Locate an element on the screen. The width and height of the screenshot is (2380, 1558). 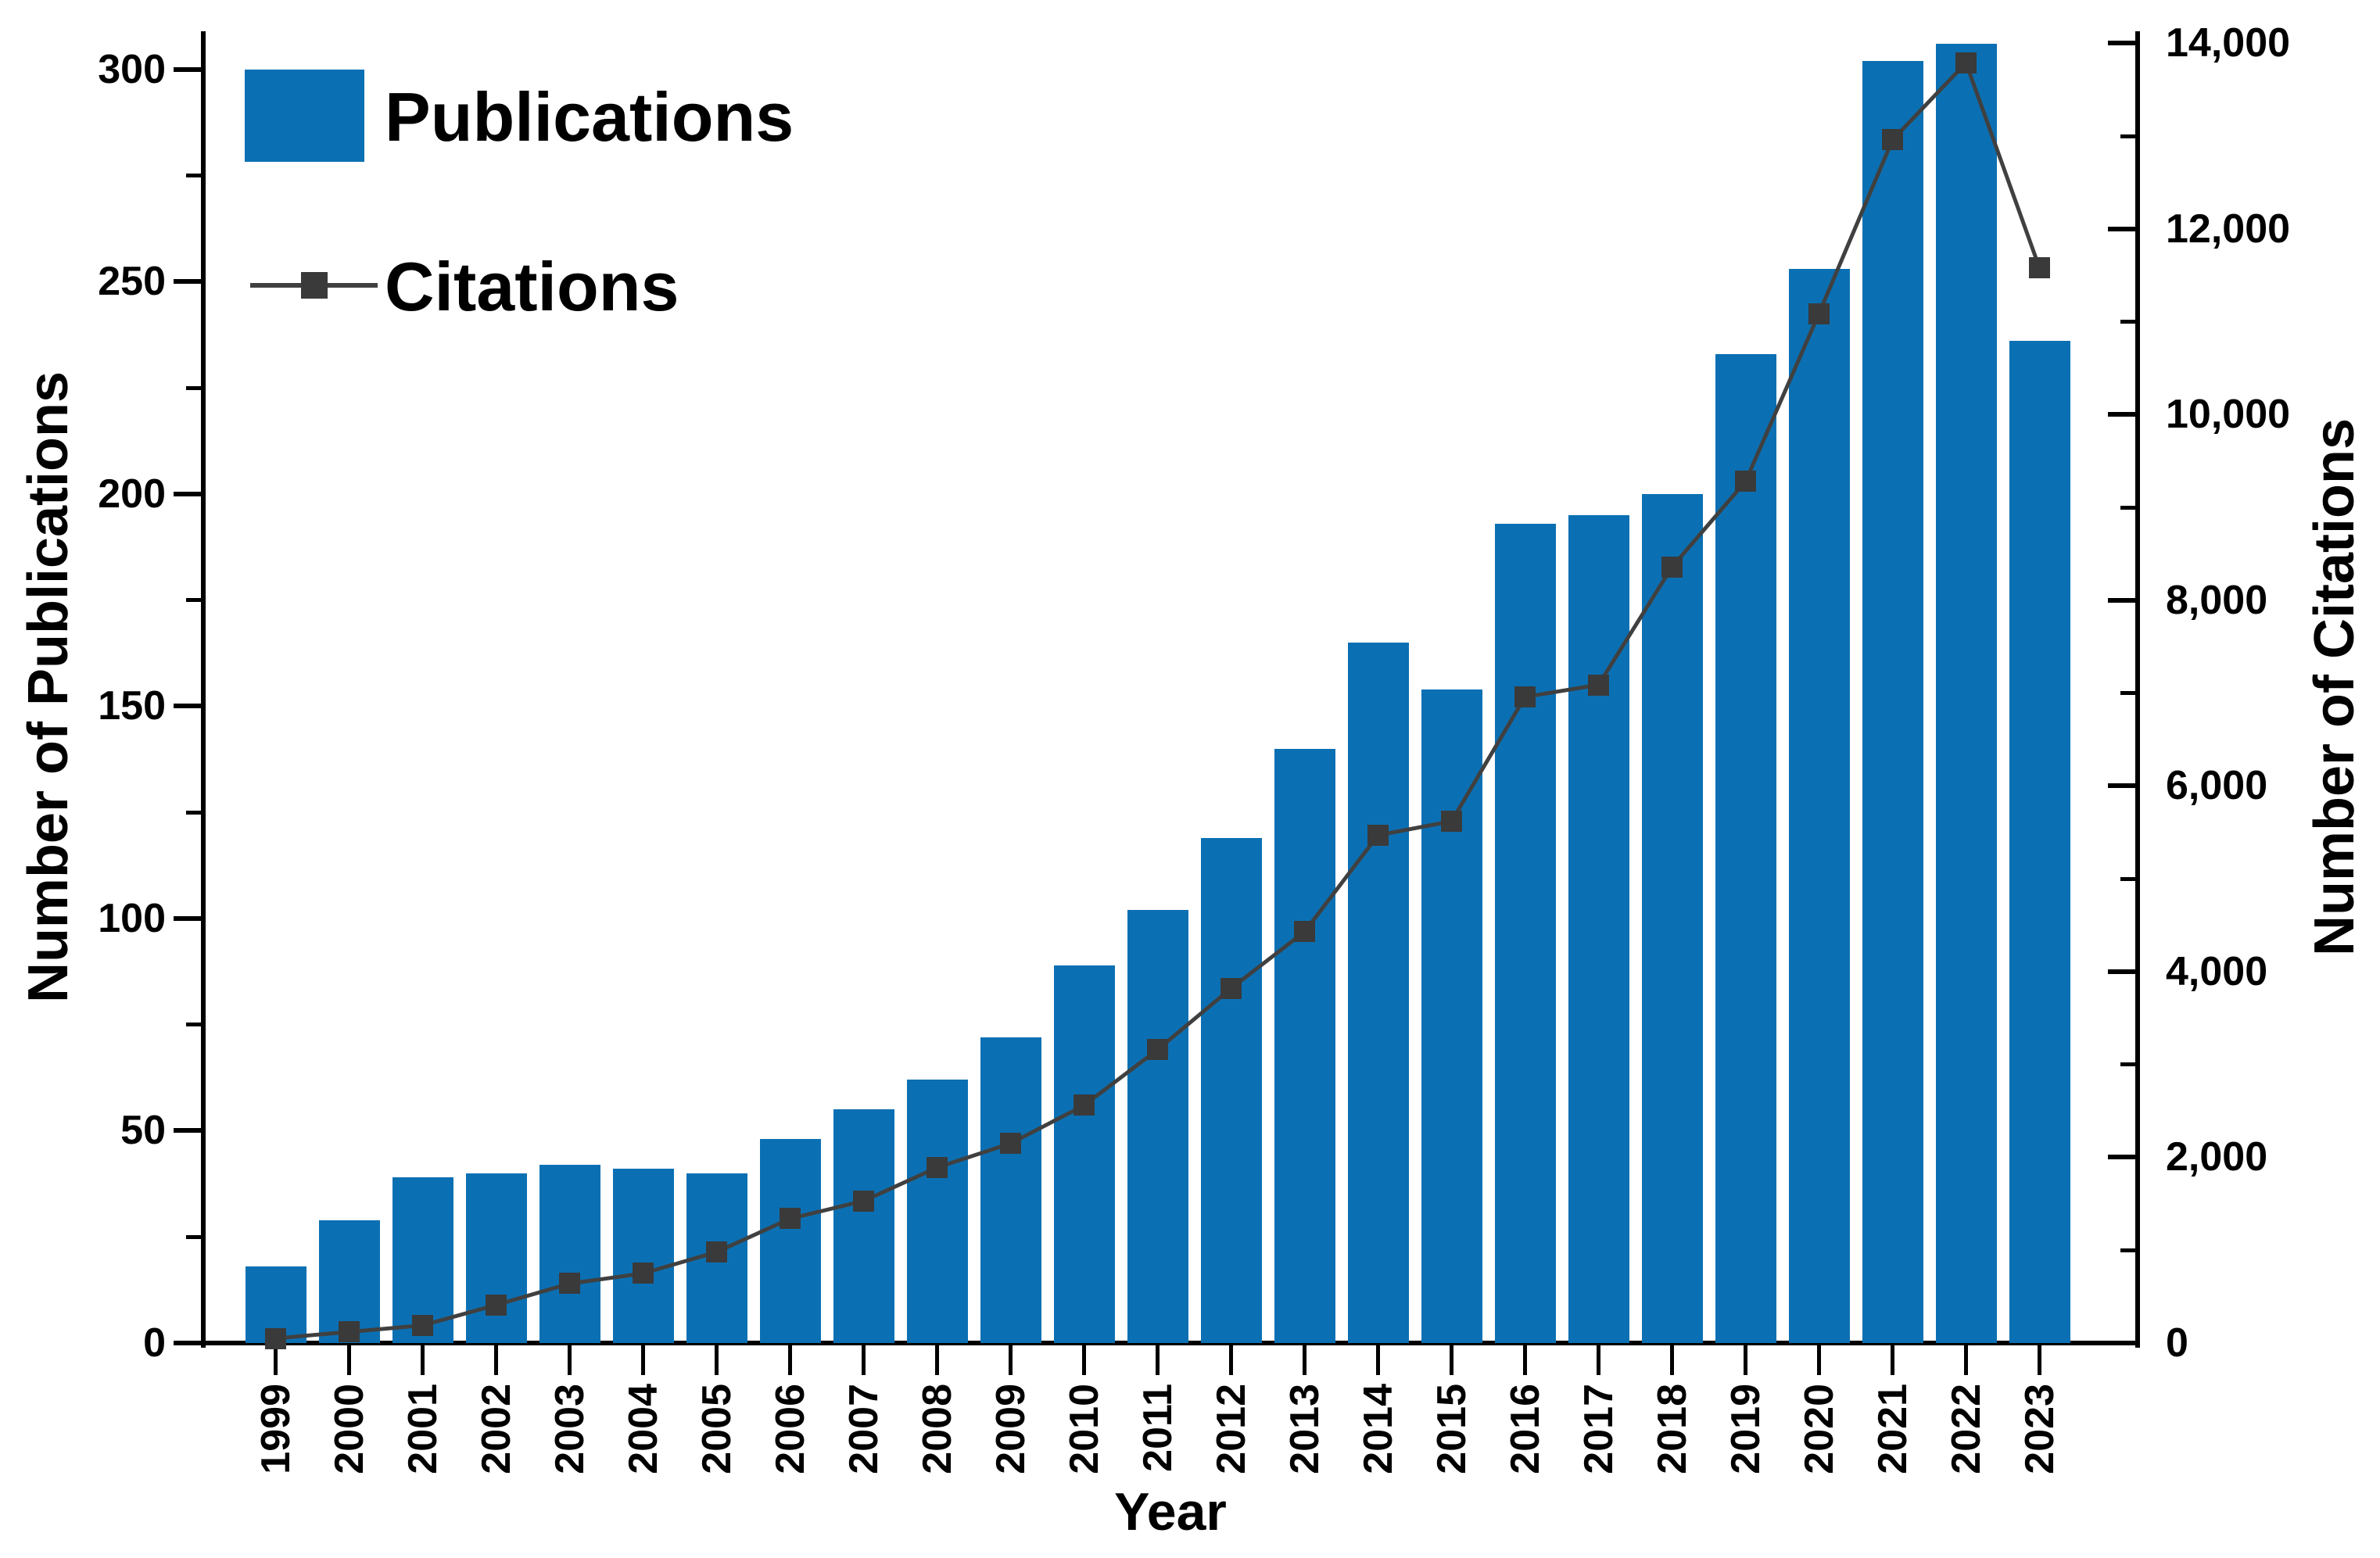
legend-publications-swatch is located at coordinates (304, 116).